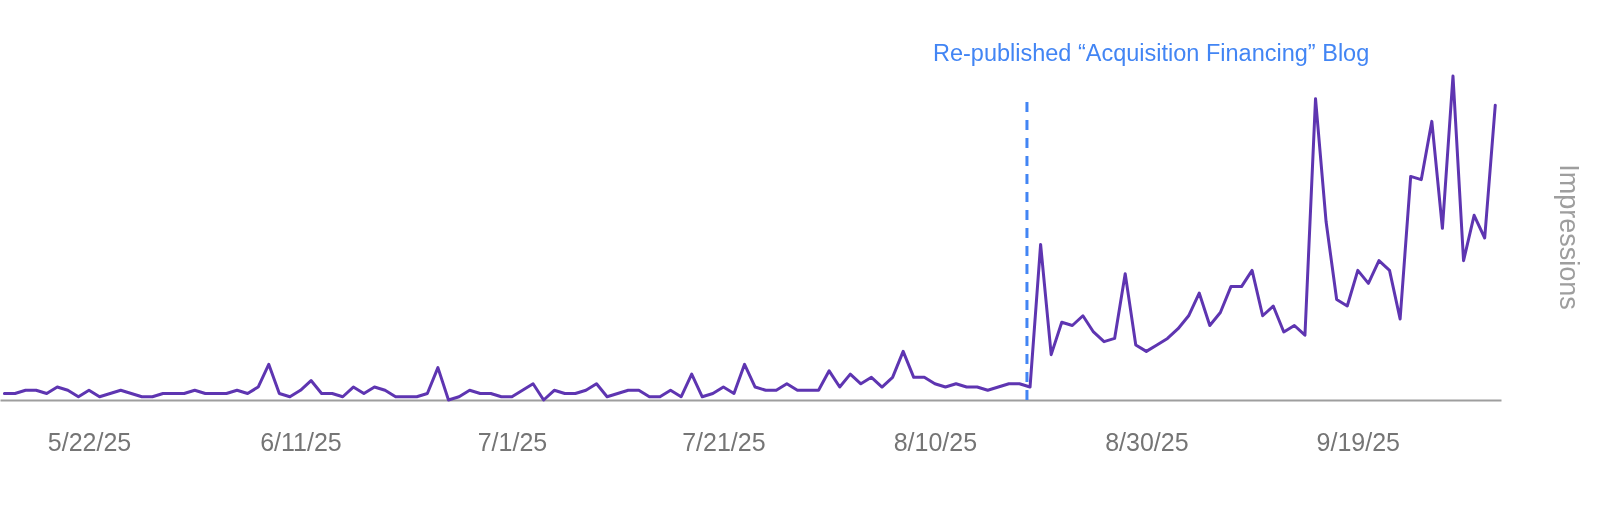  I want to click on x-tick-label: 7/1/25, so click(512, 441).